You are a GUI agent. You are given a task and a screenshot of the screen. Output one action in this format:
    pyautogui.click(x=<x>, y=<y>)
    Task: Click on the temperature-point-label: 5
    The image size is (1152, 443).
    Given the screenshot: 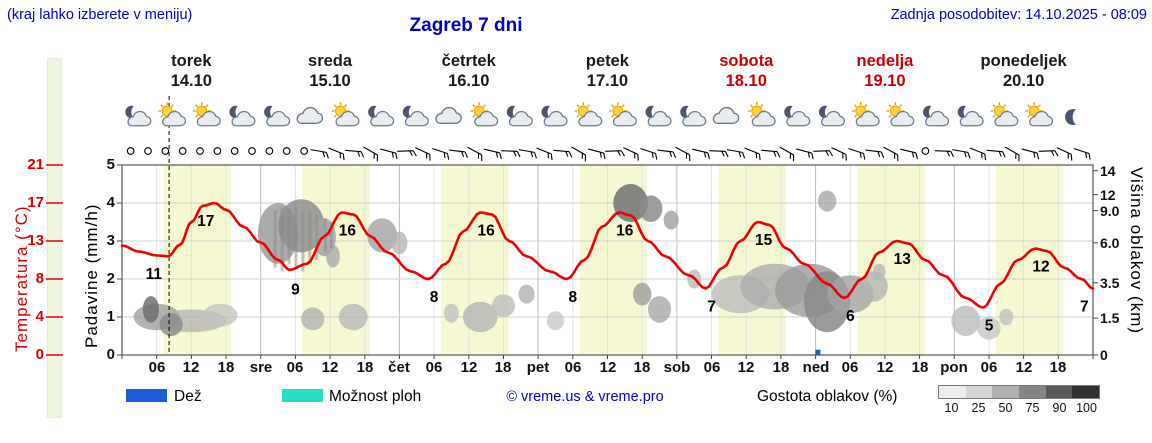 What is the action you would take?
    pyautogui.click(x=989, y=326)
    